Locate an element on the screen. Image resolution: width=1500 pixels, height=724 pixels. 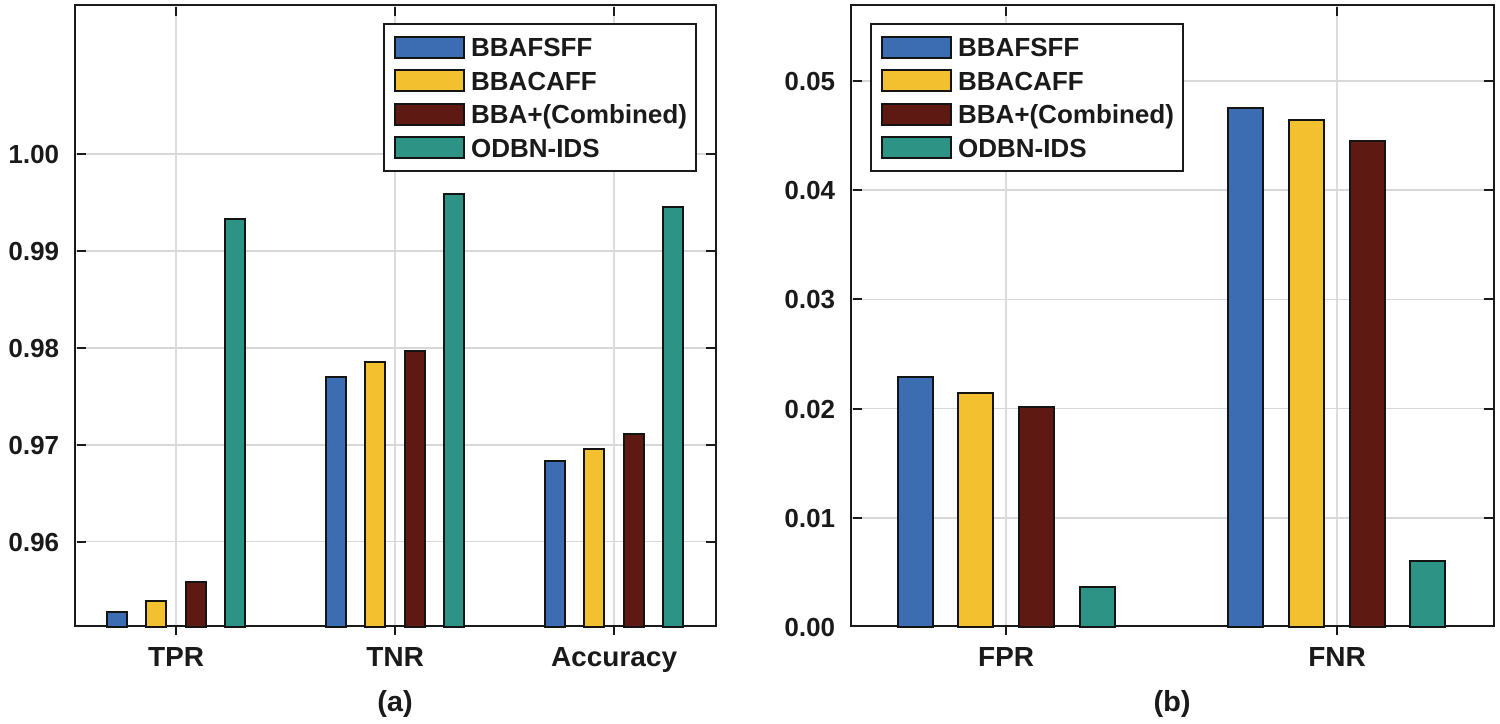
category-label: TPR is located at coordinates (175, 656).